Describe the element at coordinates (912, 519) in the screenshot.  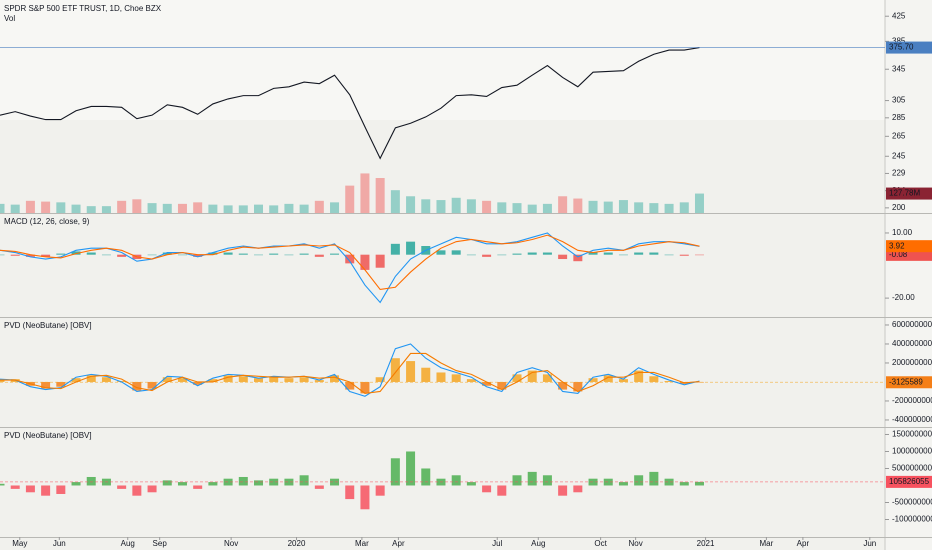
I see `y-tick-label: -1000000000` at that location.